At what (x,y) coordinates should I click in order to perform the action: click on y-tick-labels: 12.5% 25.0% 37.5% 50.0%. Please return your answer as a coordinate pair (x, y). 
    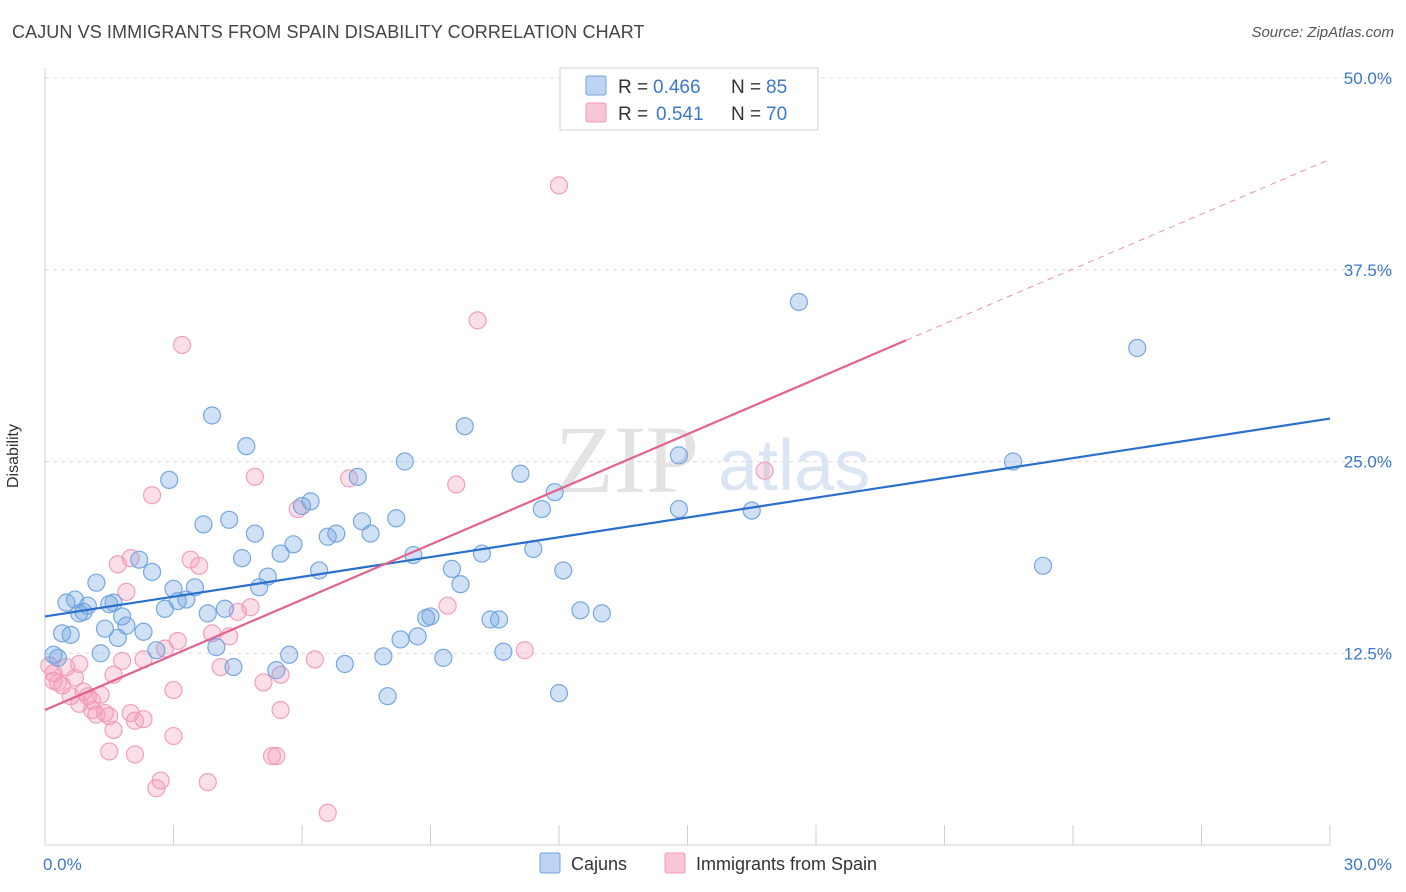
    Looking at the image, I should click on (1368, 366).